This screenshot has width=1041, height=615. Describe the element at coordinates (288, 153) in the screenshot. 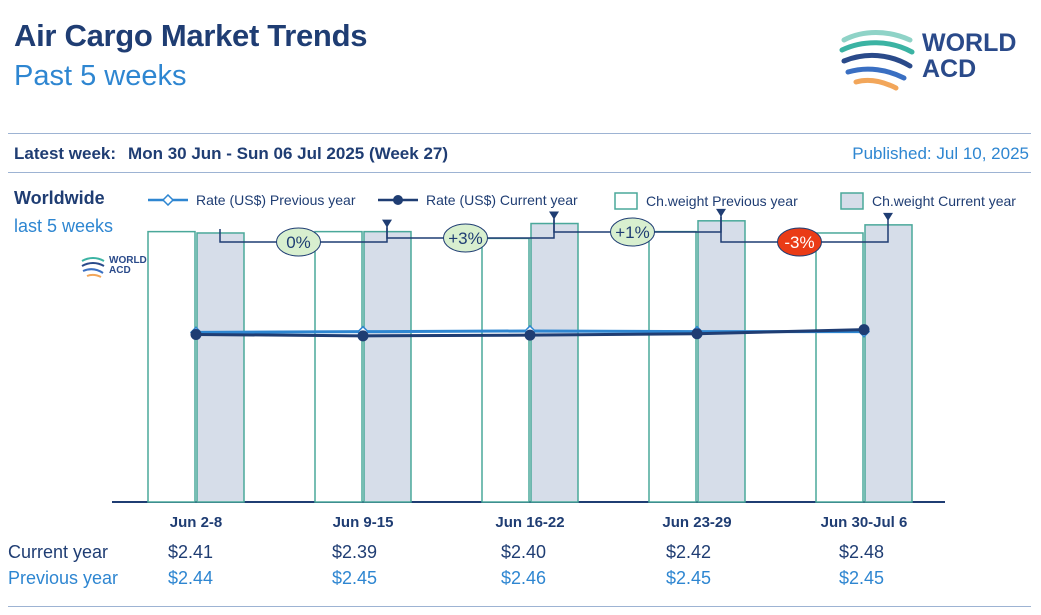

I see `latest-week-value: Mon 30 Jun - Sun 06 Jul 2025 (Week 27)` at that location.